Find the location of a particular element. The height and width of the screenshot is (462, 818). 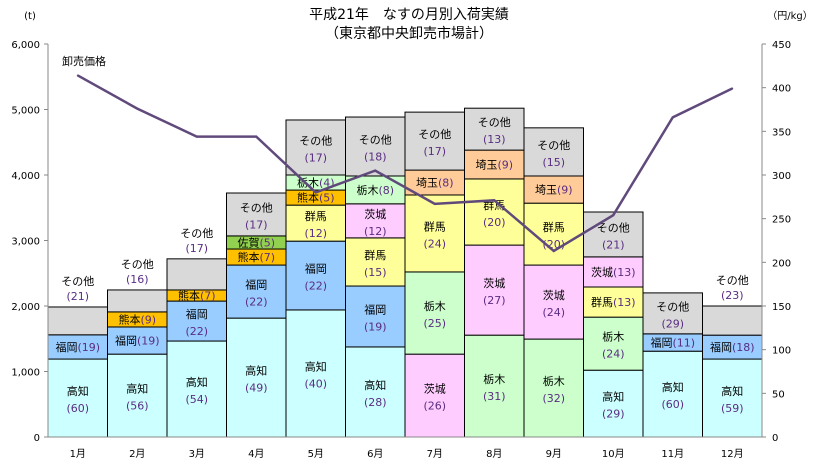

x-tick-label: 2月 is located at coordinates (137, 454).